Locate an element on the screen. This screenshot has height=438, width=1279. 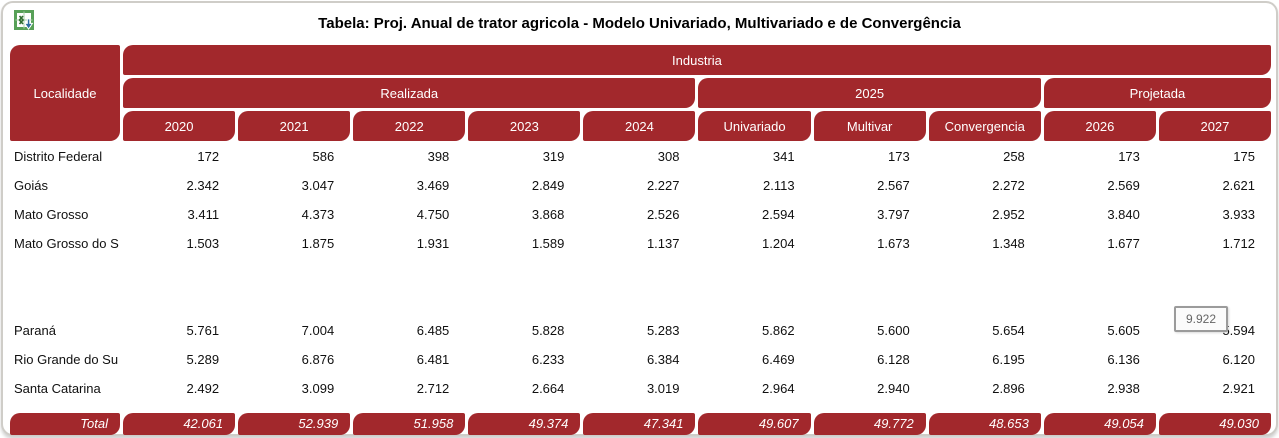
cell: 3.047 is located at coordinates (318, 185).